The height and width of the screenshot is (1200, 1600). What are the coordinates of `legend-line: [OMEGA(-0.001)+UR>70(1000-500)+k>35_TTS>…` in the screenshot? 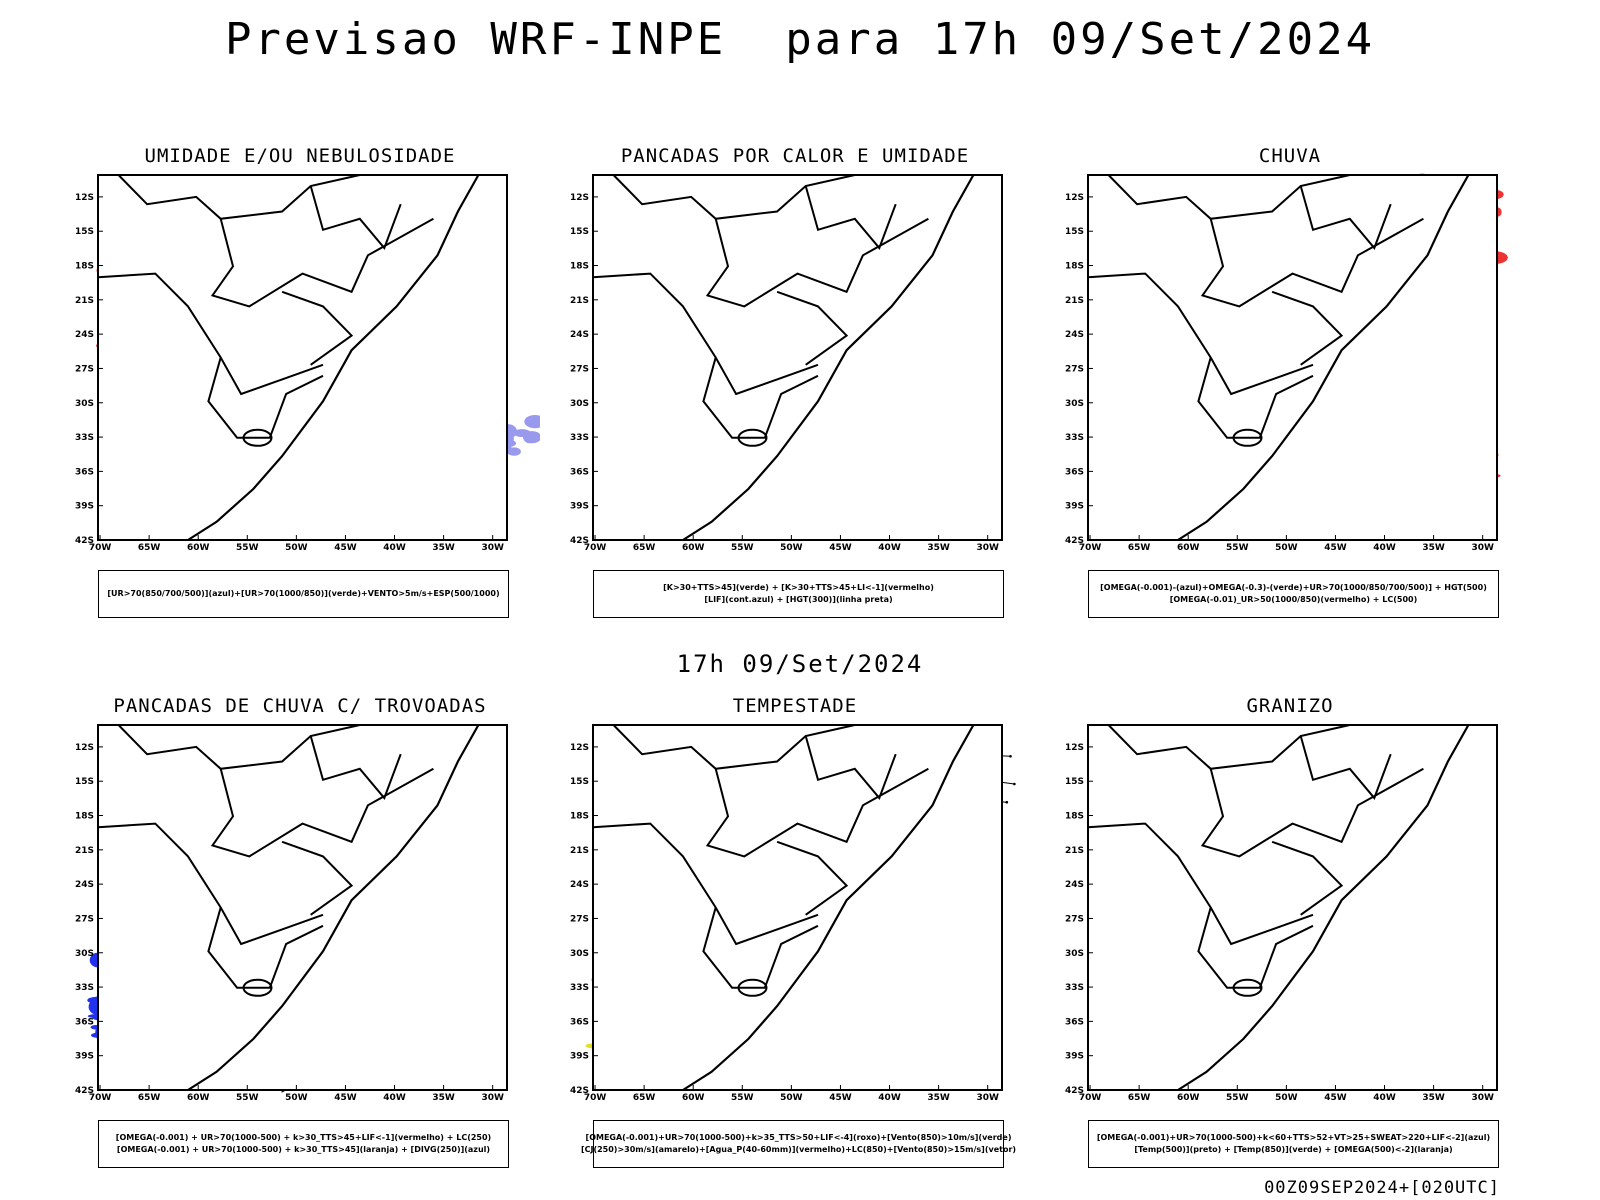 It's located at (798, 1137).